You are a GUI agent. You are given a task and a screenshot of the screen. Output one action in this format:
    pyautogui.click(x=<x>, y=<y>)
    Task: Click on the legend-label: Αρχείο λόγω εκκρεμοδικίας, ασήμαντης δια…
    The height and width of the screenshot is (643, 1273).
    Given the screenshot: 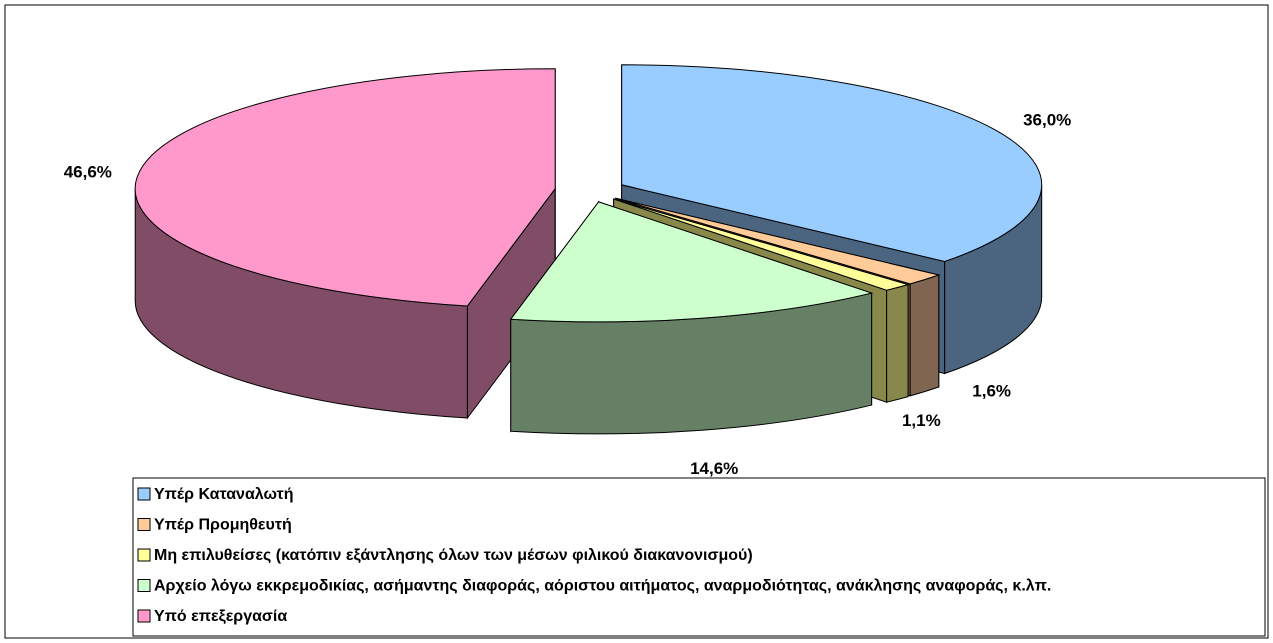 What is the action you would take?
    pyautogui.click(x=602, y=586)
    